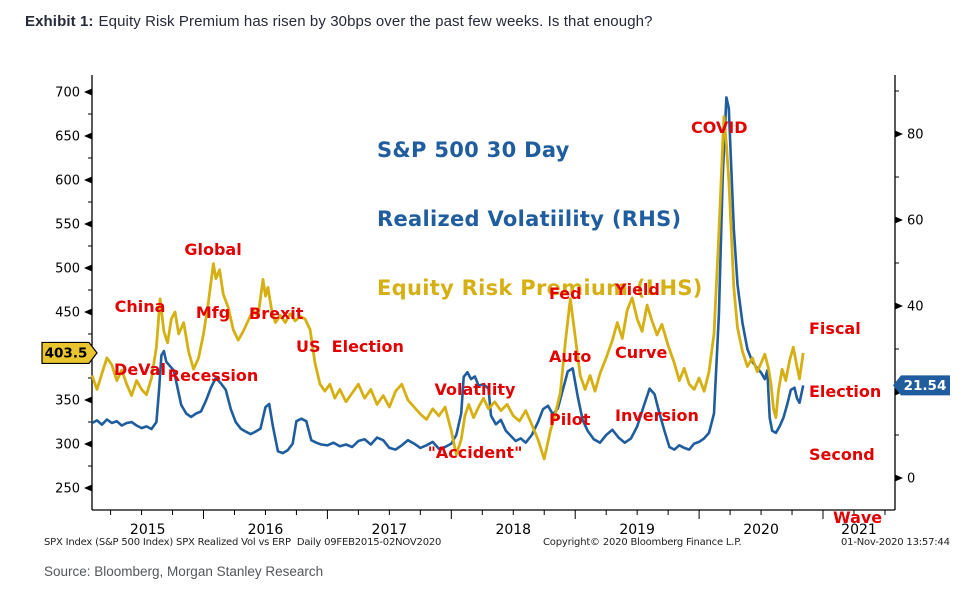  What do you see at coordinates (140, 338) in the screenshot?
I see `annotation-china-deval: China DeVal` at bounding box center [140, 338].